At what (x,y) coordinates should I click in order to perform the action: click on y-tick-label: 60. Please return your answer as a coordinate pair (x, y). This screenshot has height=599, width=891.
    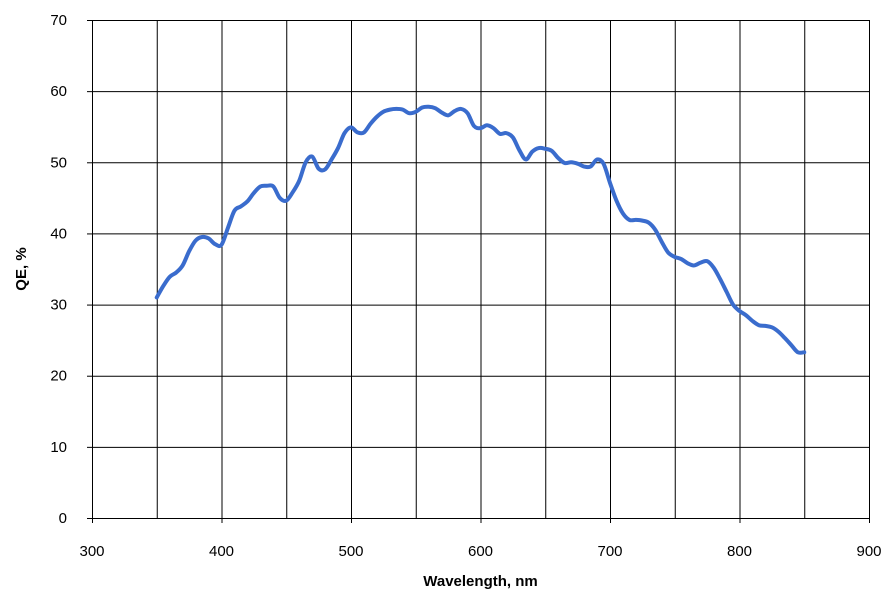
    Looking at the image, I should click on (58, 91).